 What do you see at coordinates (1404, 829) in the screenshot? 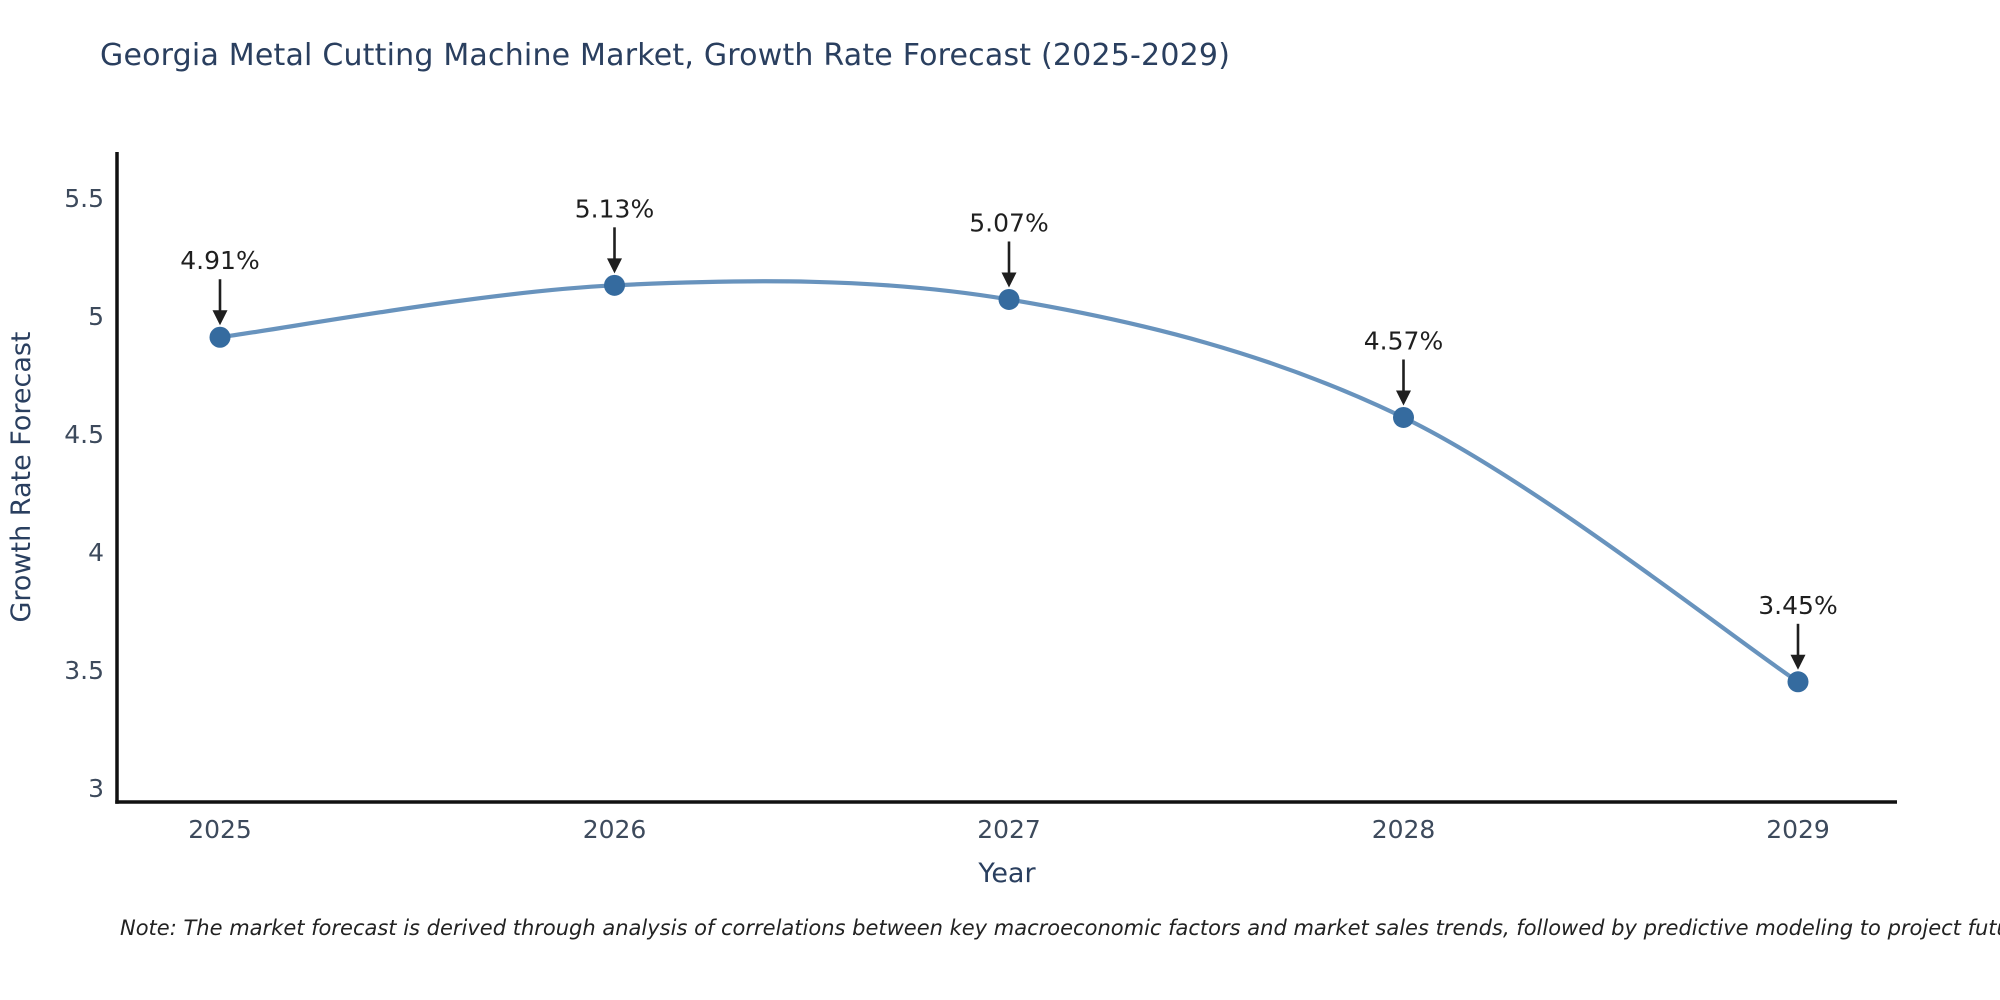
I see `x-tick-label: 2028` at bounding box center [1404, 829].